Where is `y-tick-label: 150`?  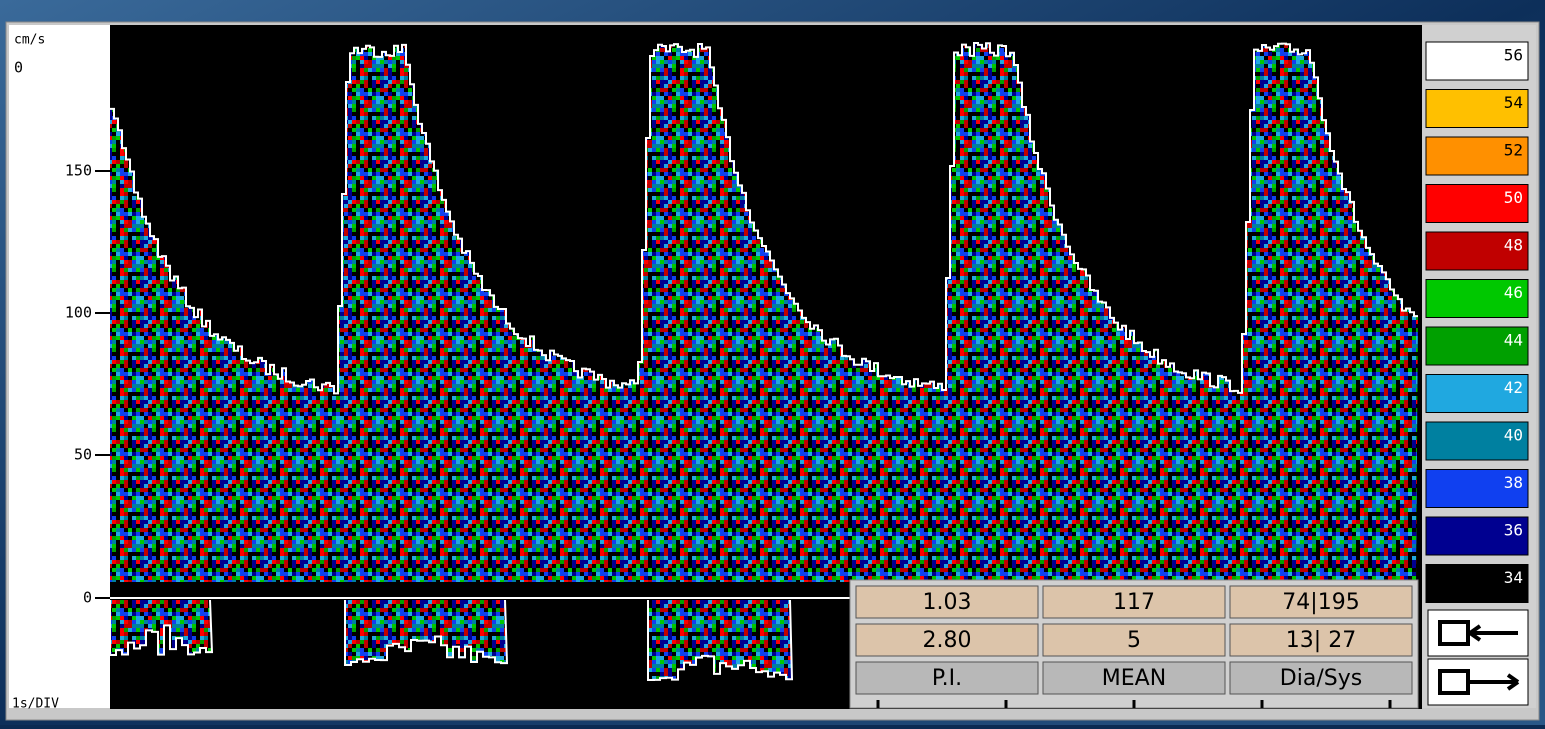 y-tick-label: 150 is located at coordinates (78, 171).